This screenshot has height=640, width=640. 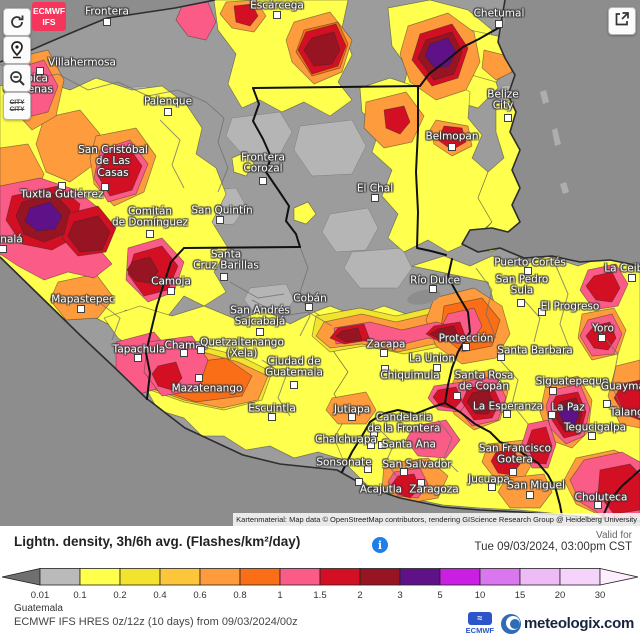 I want to click on legend-tick: 1.5, so click(x=320, y=595).